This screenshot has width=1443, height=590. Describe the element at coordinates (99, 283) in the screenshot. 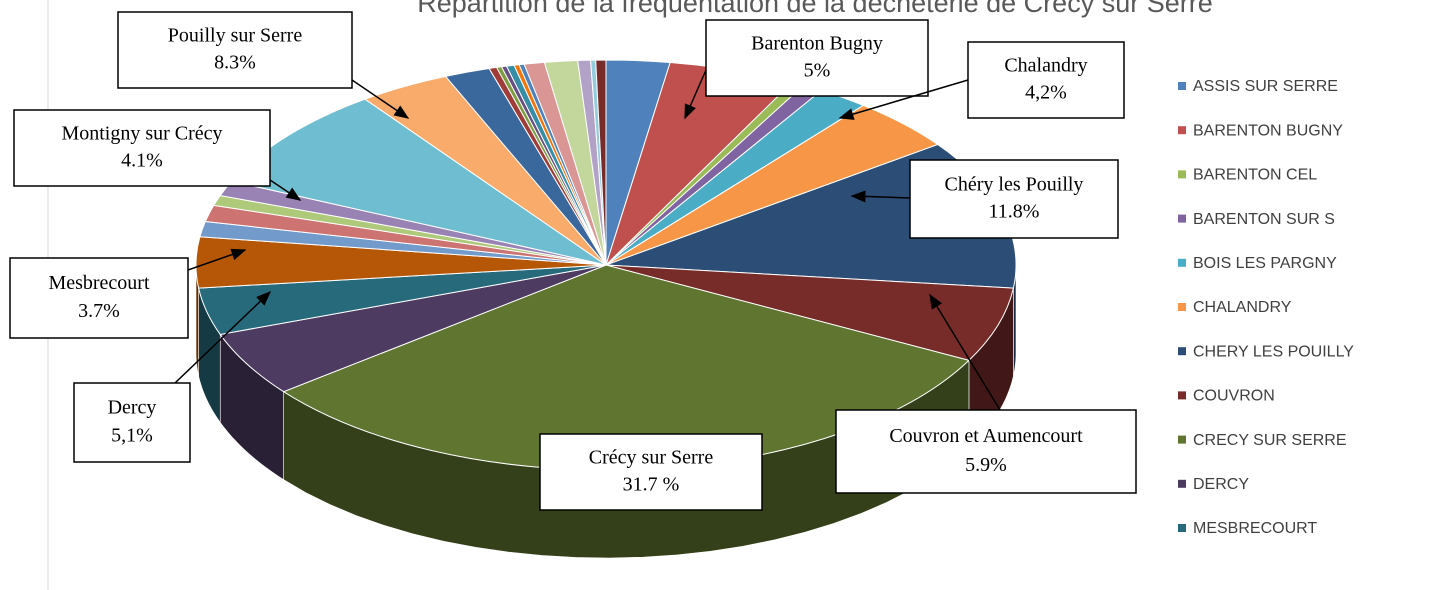

I see `callout-name: Mesbrecourt` at that location.